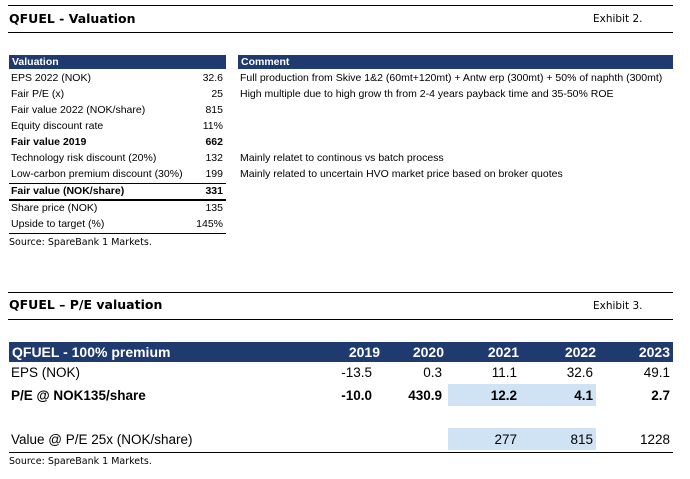 The width and height of the screenshot is (690, 479). Describe the element at coordinates (340, 5) in the screenshot. I see `top-rule` at that location.